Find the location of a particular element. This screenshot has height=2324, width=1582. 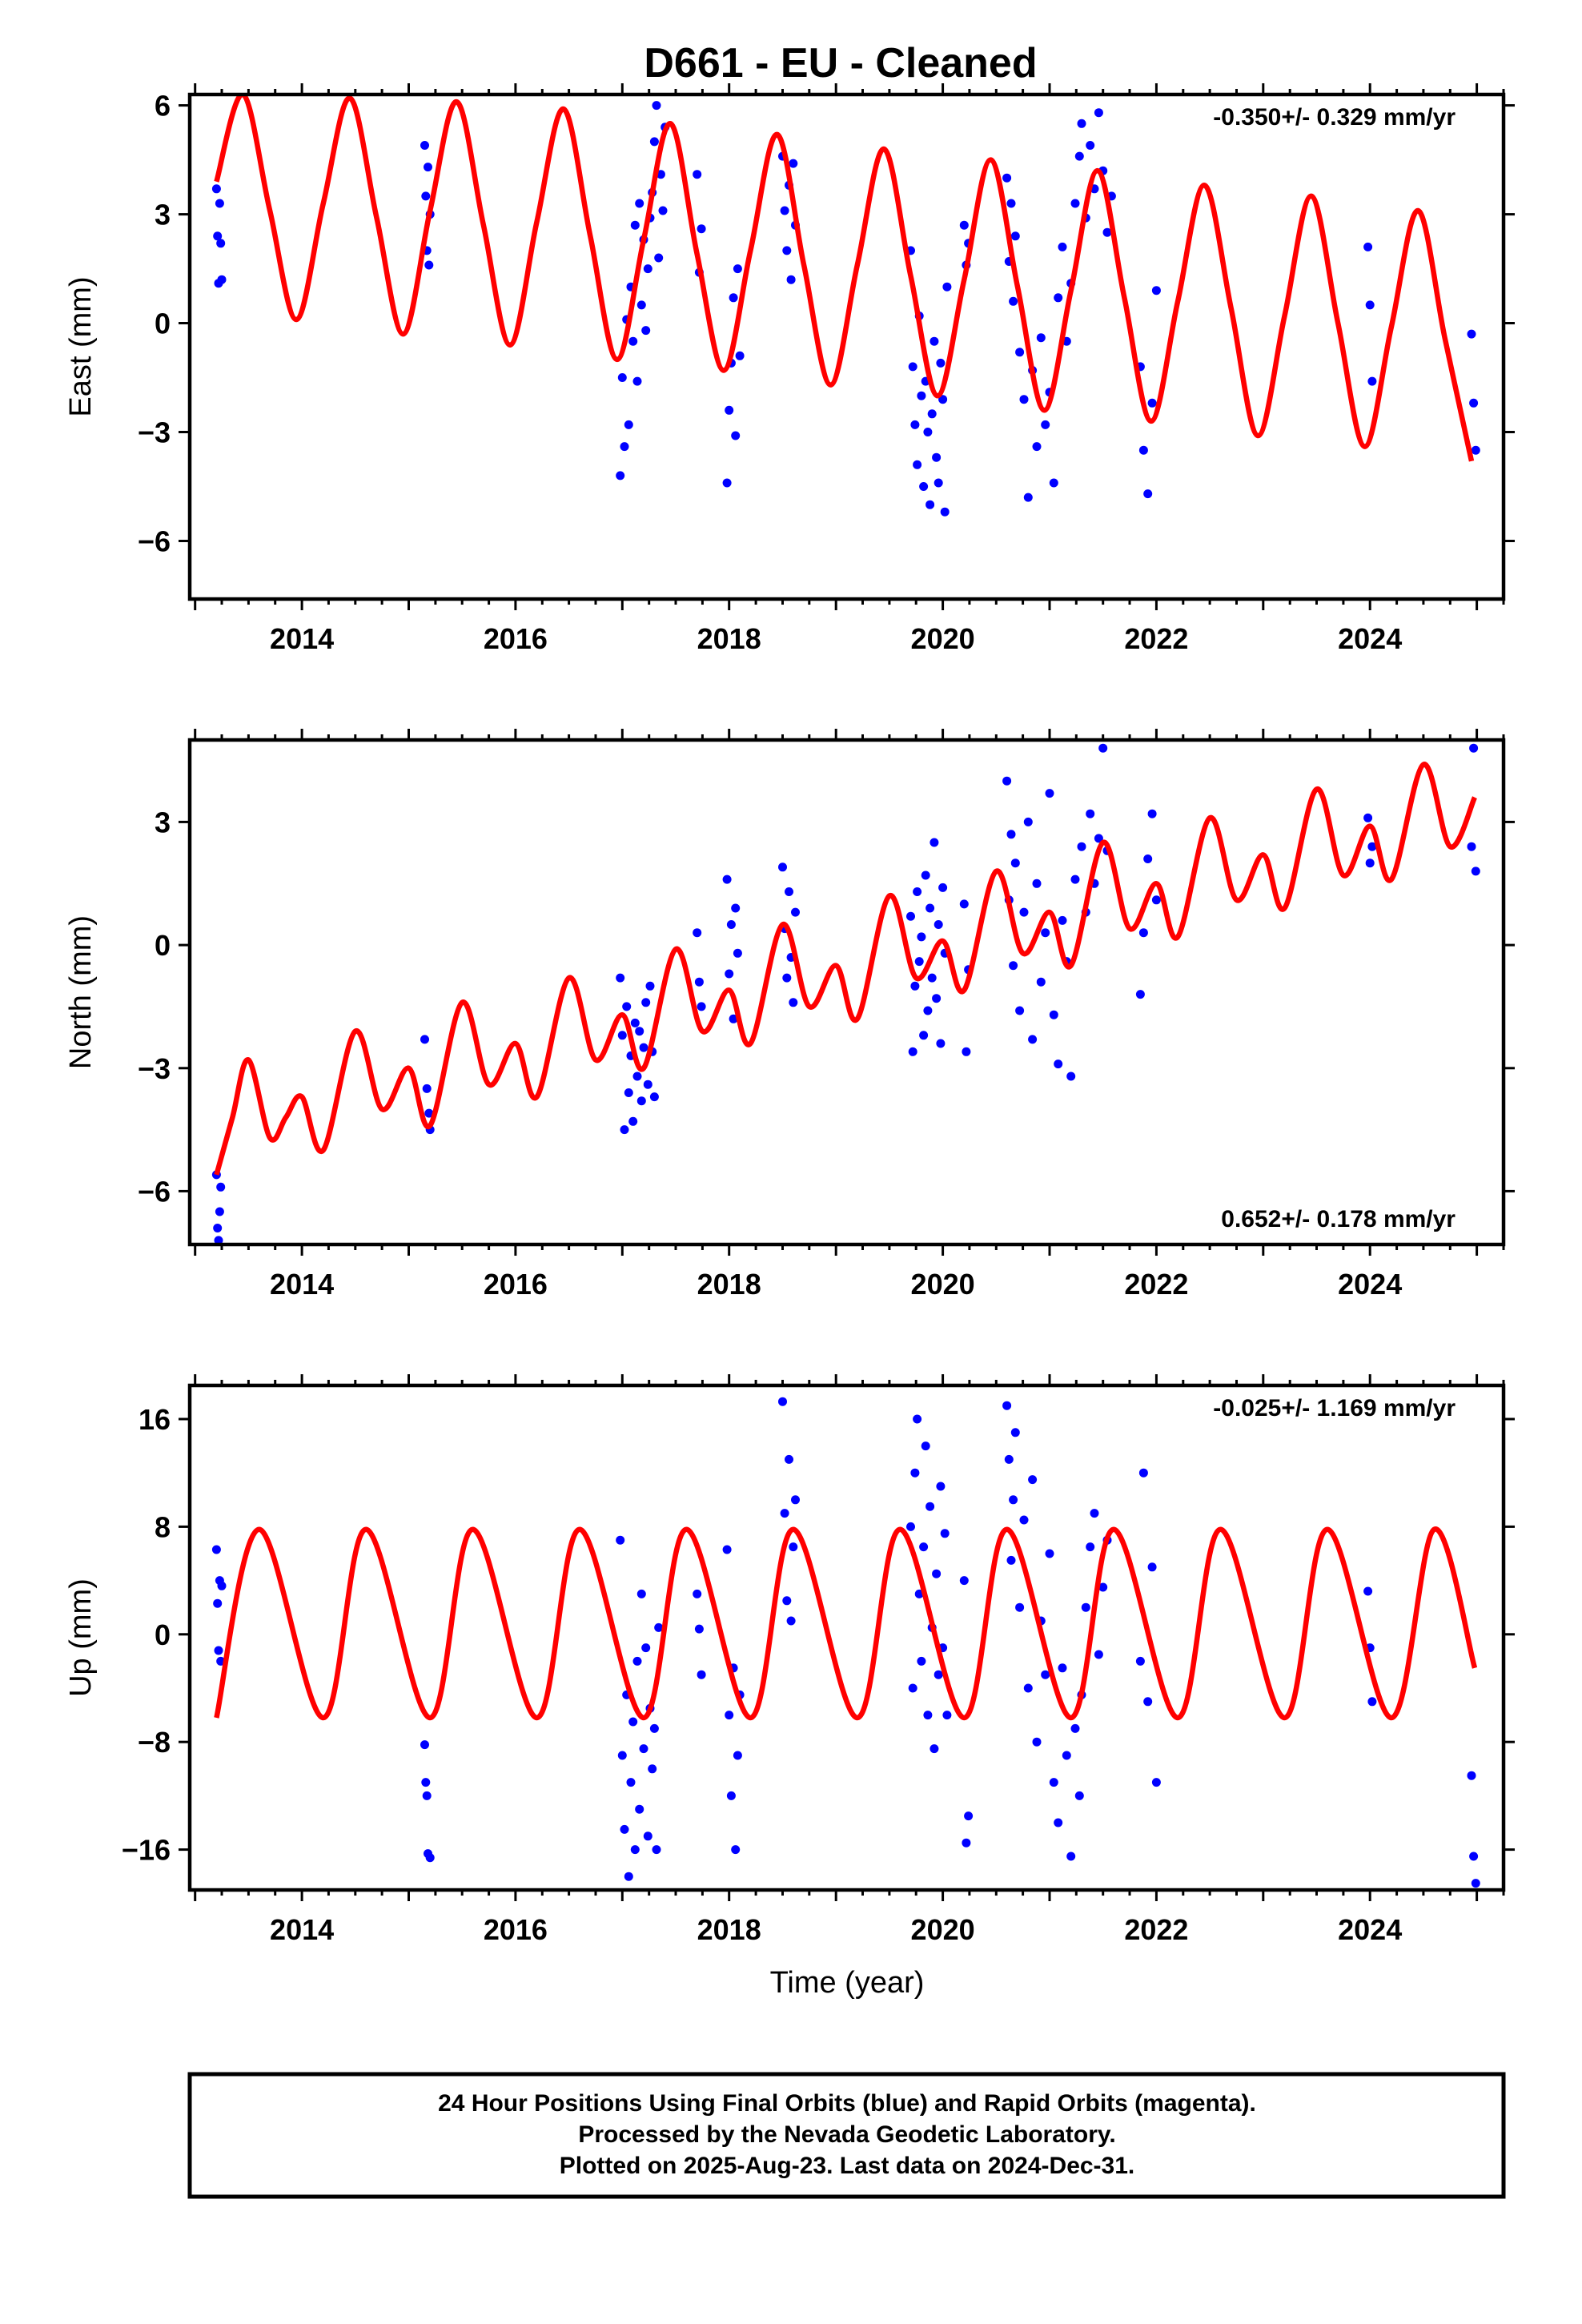

rate-label: -0.350+/- 0.329 mm/yr is located at coordinates (1334, 118).